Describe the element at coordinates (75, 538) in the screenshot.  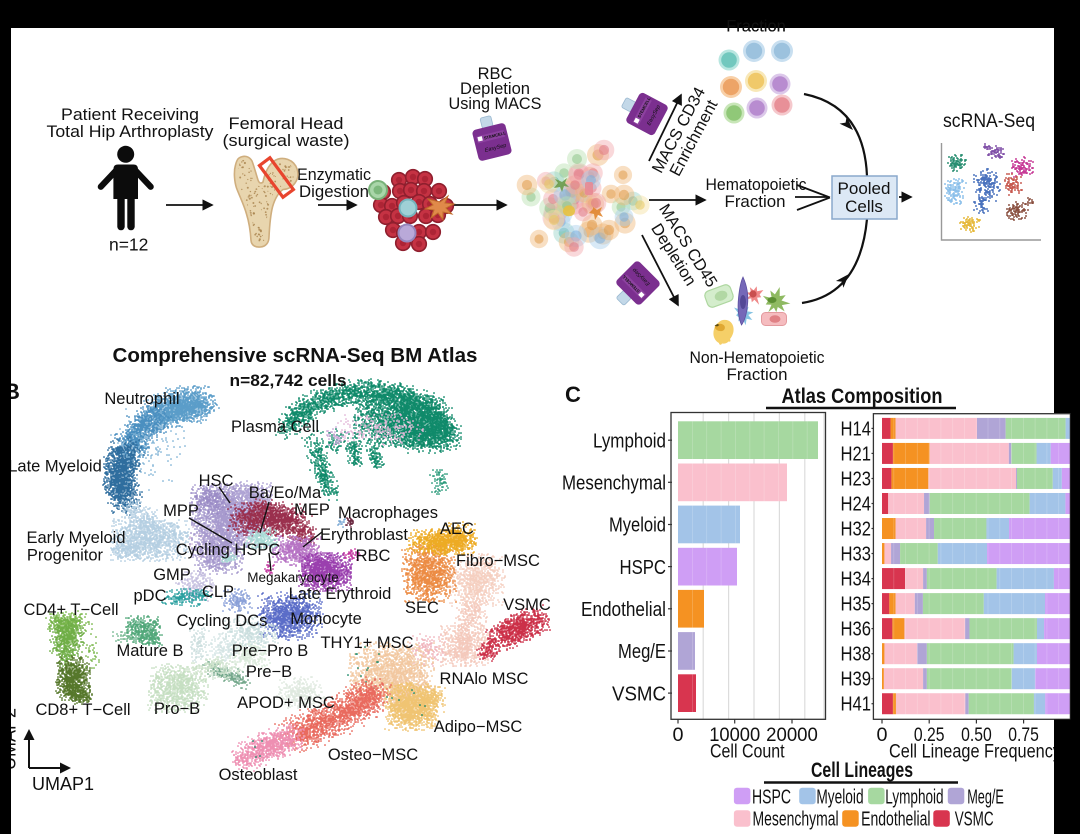
I see `svg-text: Early Myeloid` at that location.